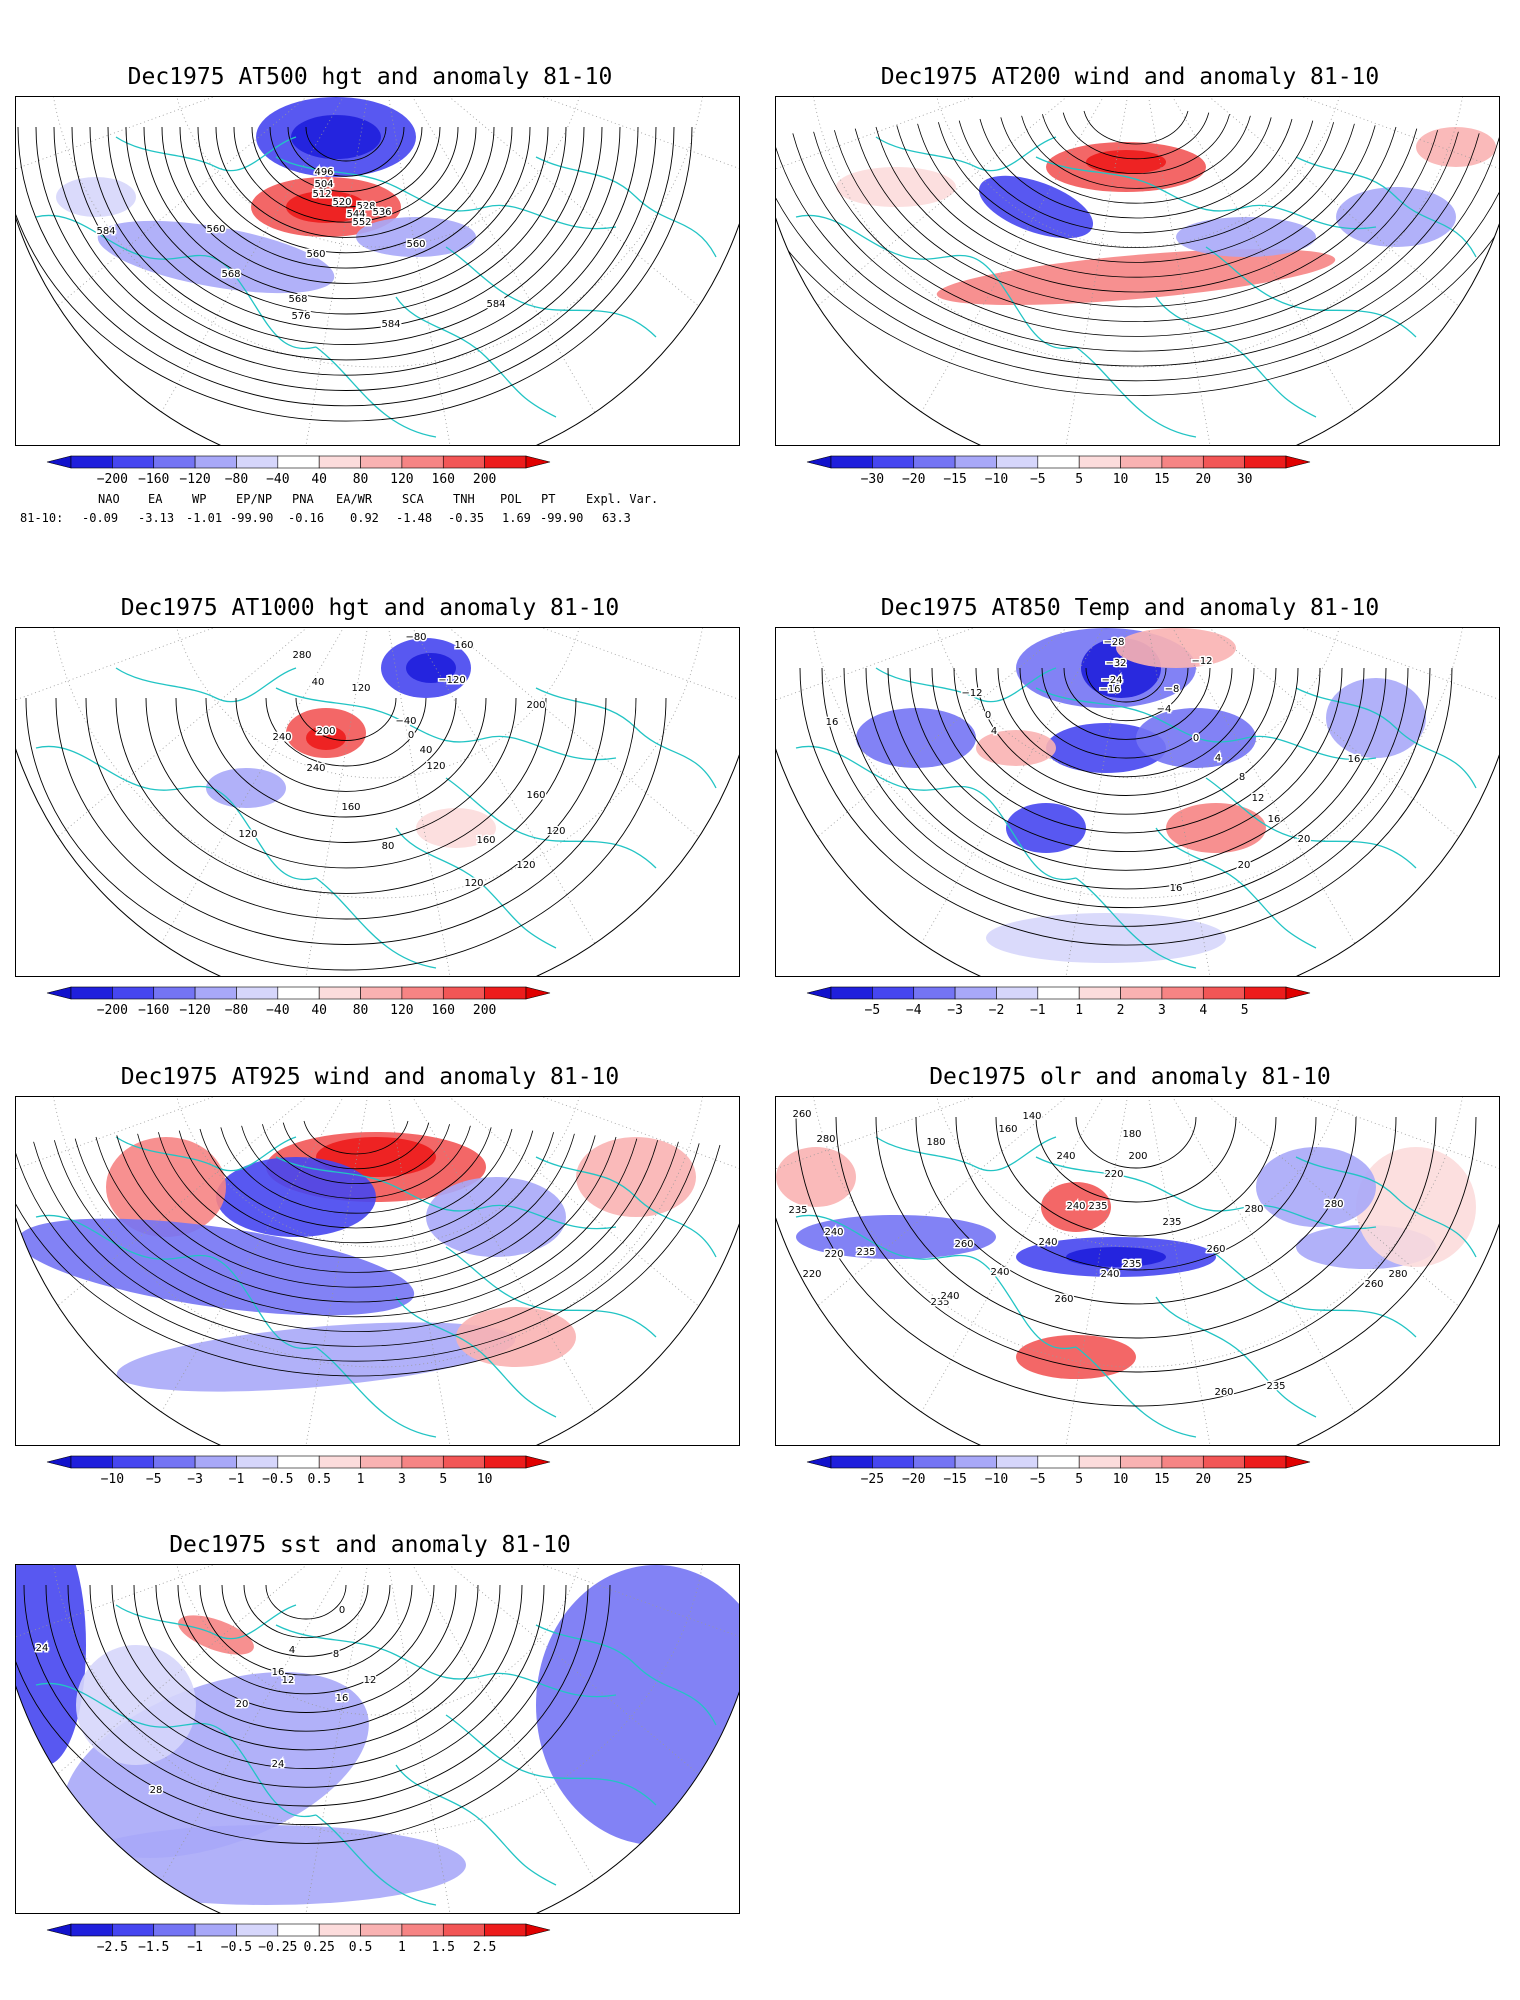 The height and width of the screenshot is (2000, 1520). I want to click on contour-label: 504, so click(323, 184).